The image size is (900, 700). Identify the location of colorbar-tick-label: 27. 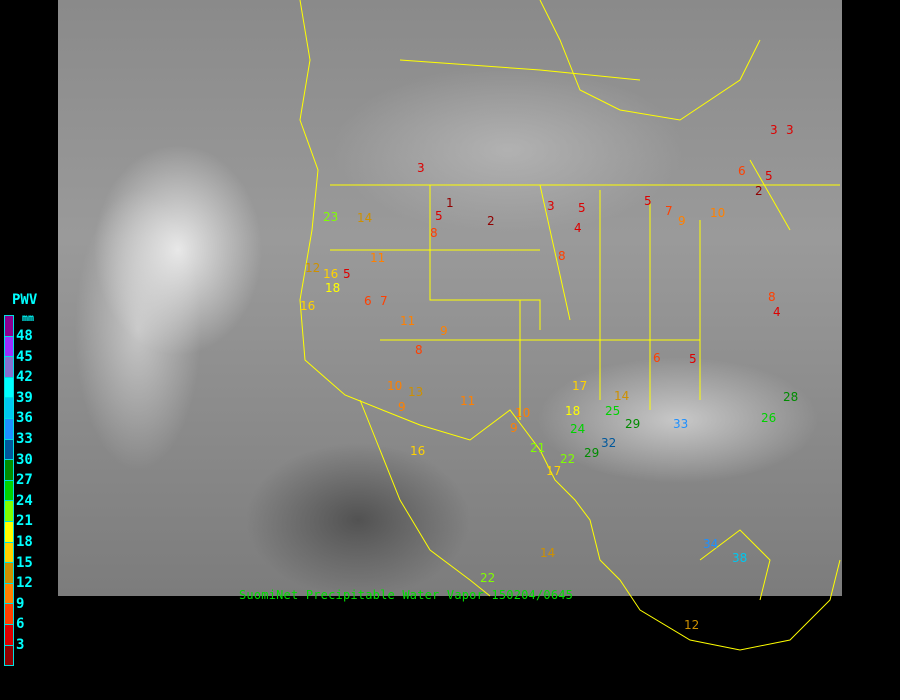
(24, 480).